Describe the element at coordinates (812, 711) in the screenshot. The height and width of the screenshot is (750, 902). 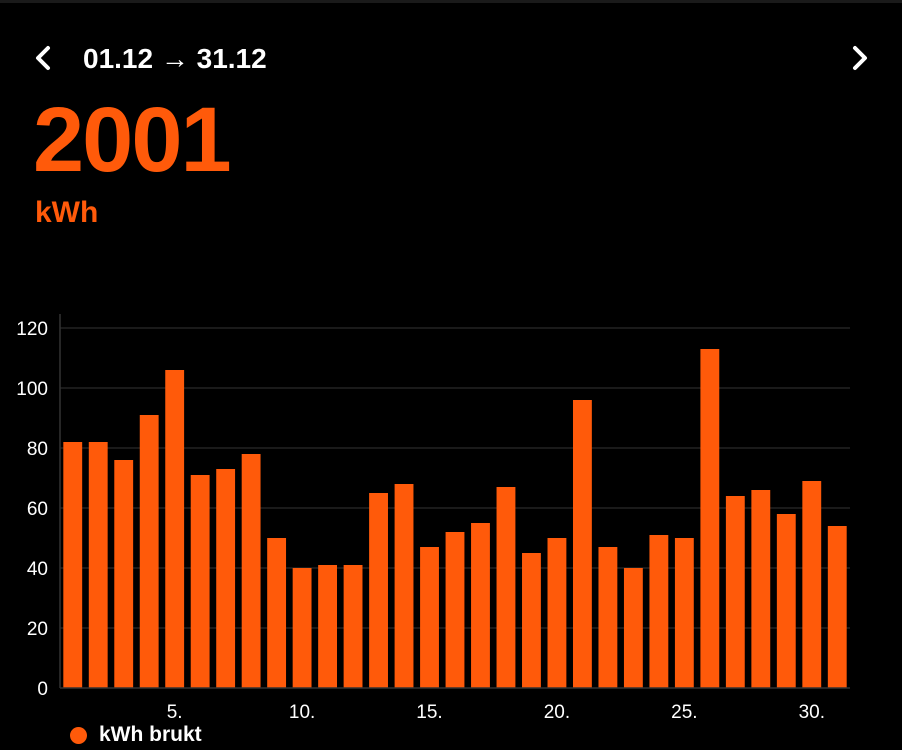
I see `x-tick-label: 30.` at that location.